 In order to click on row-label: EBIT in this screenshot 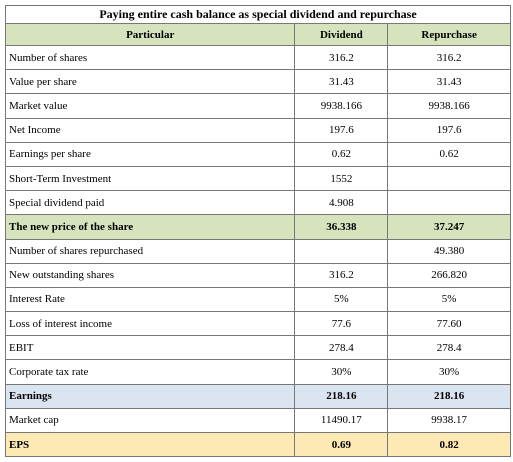, I will do `click(151, 348)`.